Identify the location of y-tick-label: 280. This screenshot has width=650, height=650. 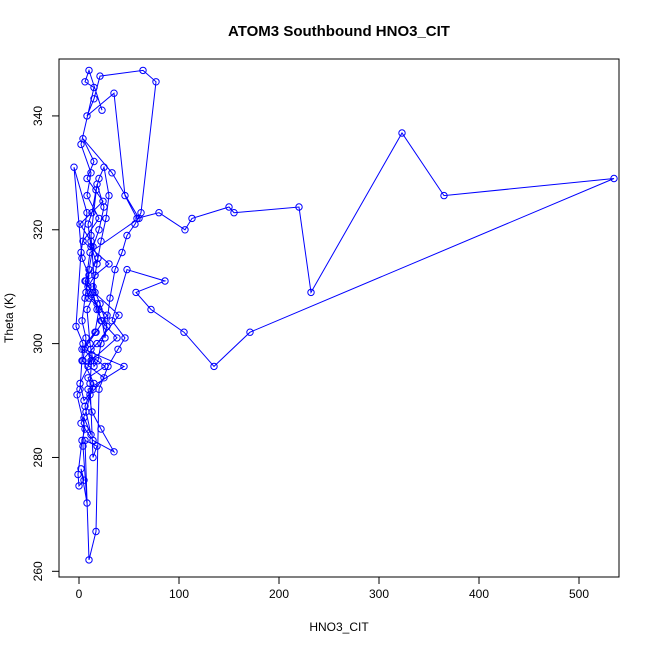
(38, 457).